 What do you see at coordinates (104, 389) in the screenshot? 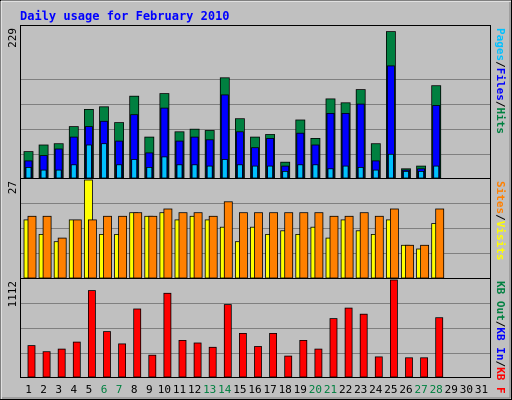
I see `day-label-6: 6` at bounding box center [104, 389].